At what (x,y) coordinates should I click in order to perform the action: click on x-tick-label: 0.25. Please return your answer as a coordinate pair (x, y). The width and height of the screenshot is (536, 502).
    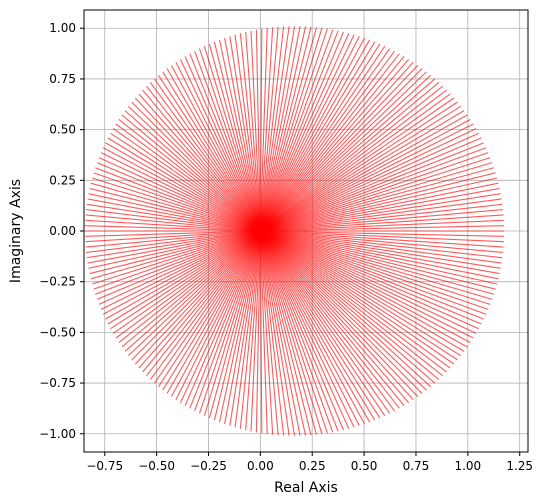
    Looking at the image, I should click on (312, 466).